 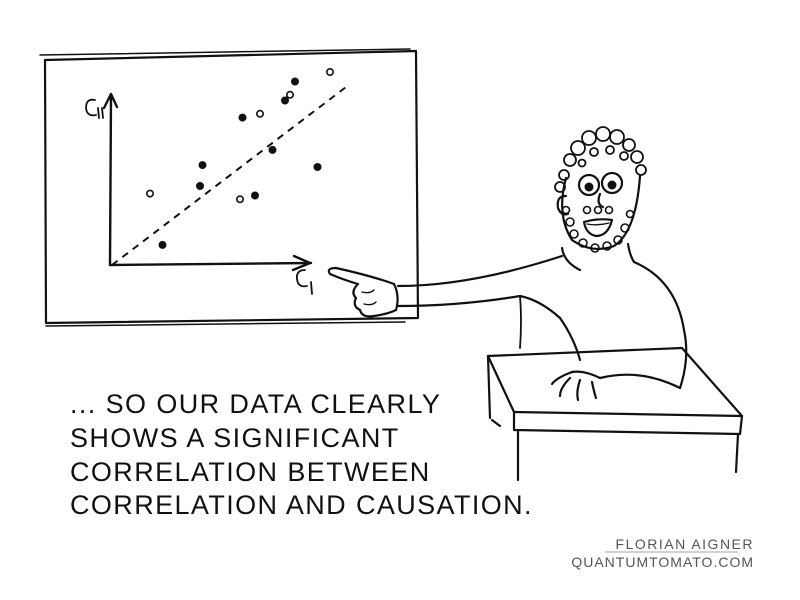 I want to click on trend-line, so click(x=231, y=174).